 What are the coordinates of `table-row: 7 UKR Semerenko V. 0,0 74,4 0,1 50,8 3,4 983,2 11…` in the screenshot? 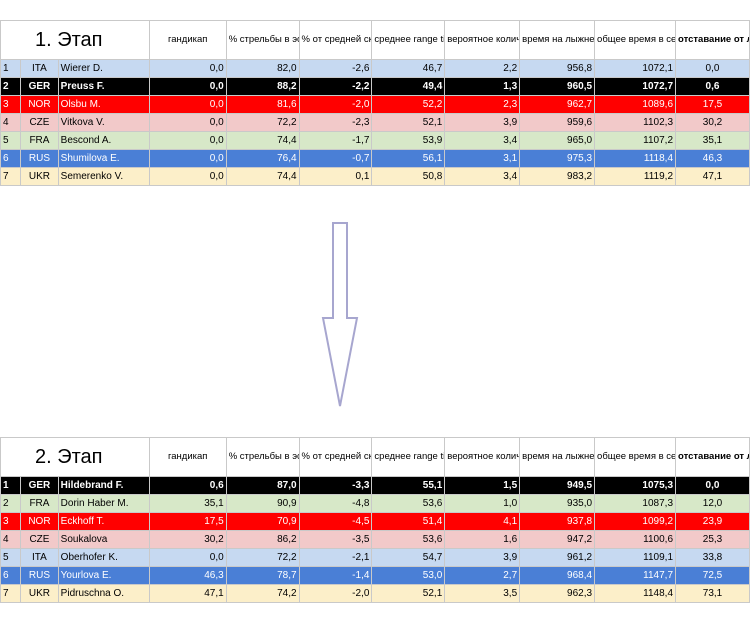 It's located at (375, 176).